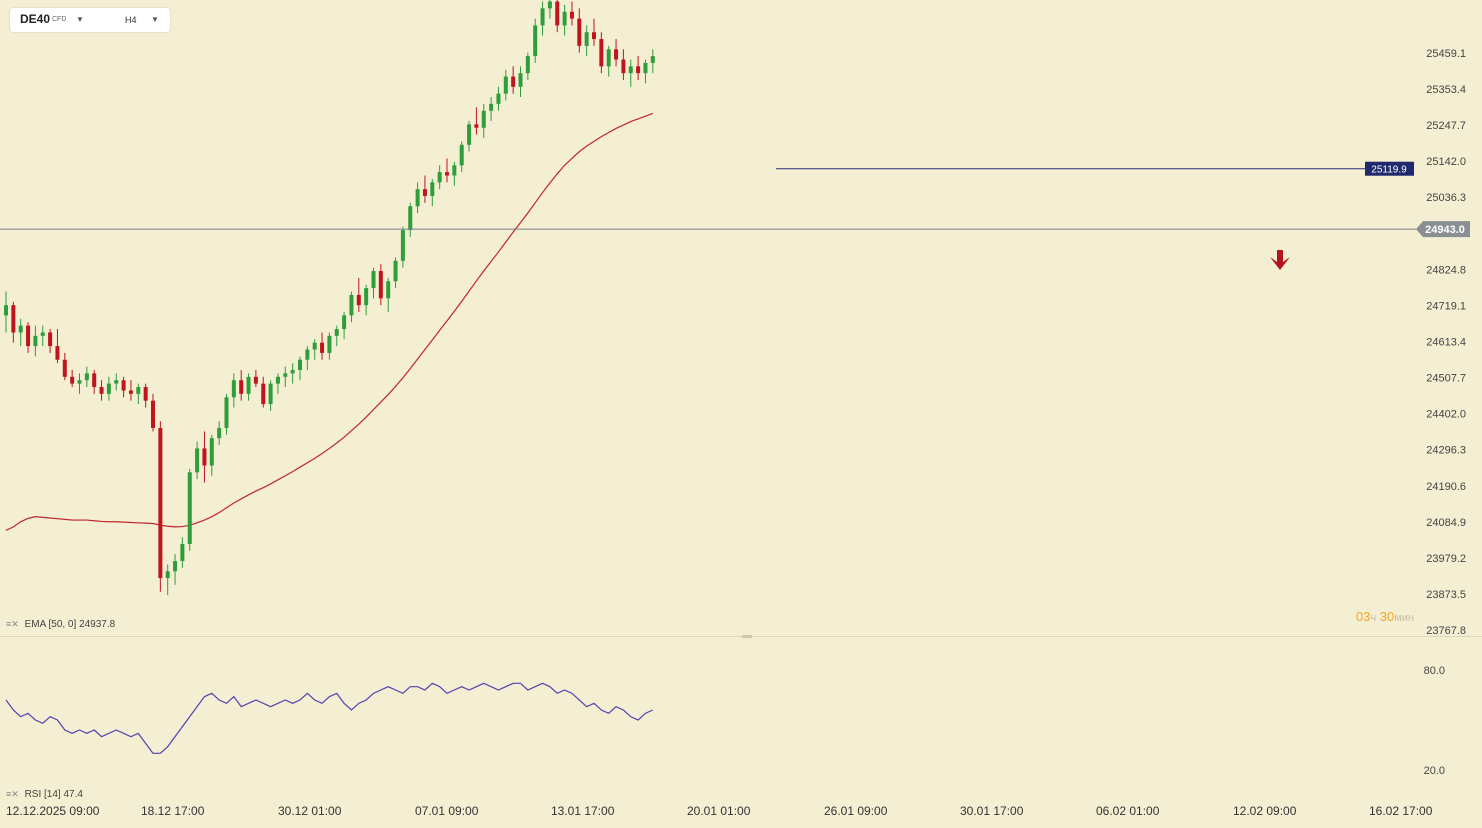  Describe the element at coordinates (1404, 618) in the screenshot. I see `timer-minutes-unit: мин` at that location.